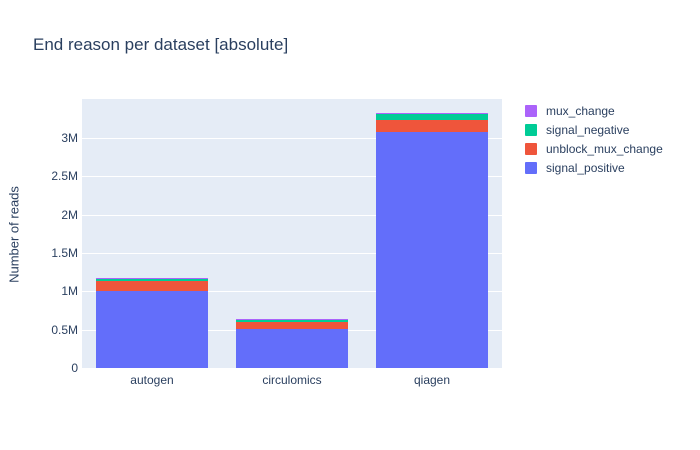 The image size is (700, 450). Describe the element at coordinates (161, 44) in the screenshot. I see `chart-title: End reason per dataset [absolute]` at that location.